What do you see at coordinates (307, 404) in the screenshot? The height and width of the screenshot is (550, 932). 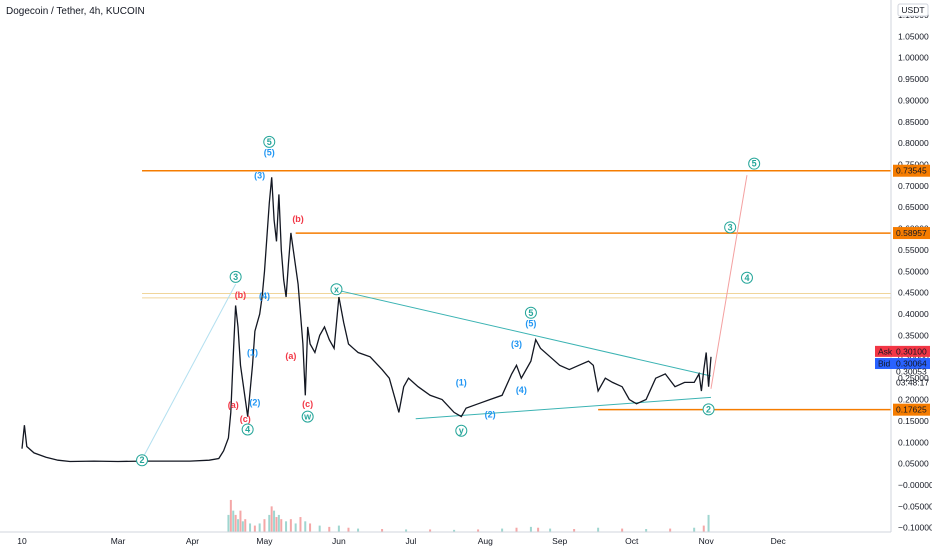 I see `wave-label: (c)` at bounding box center [307, 404].